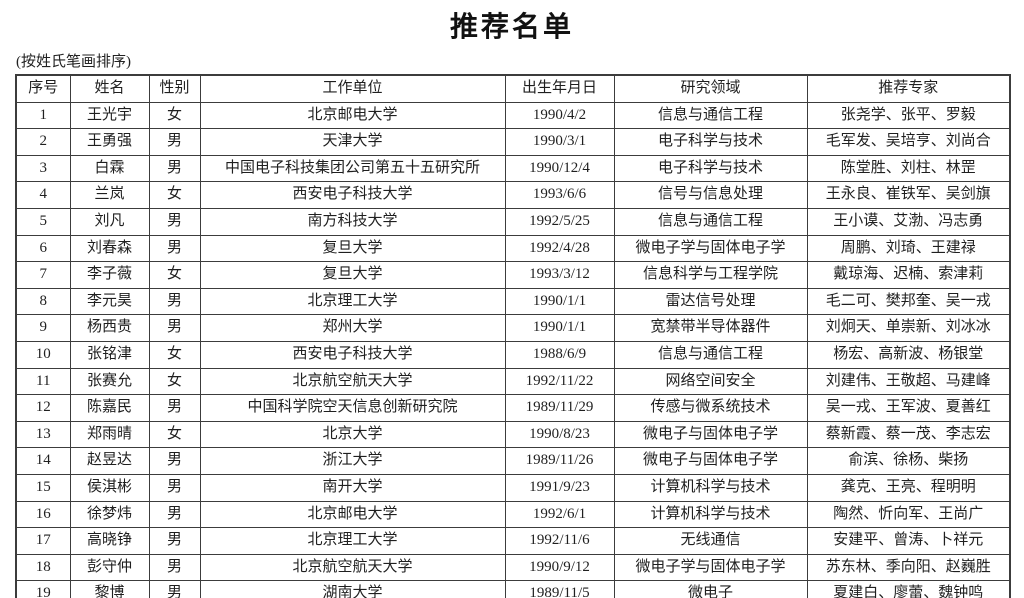 The image size is (1024, 598). I want to click on table-cell: 张尧学、张平、罗毅, so click(908, 115).